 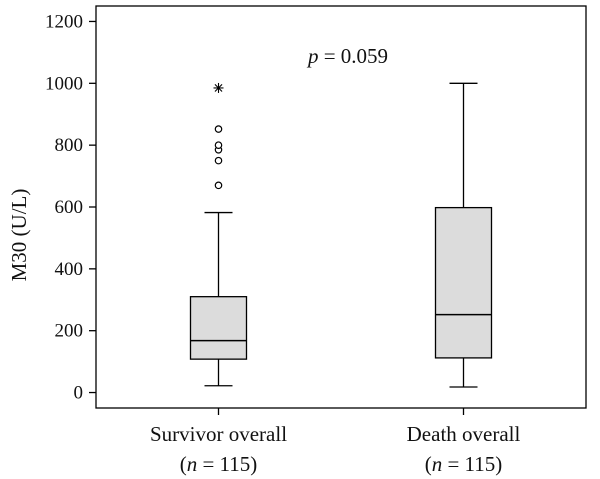 I want to click on box-death-overall, so click(x=463, y=235).